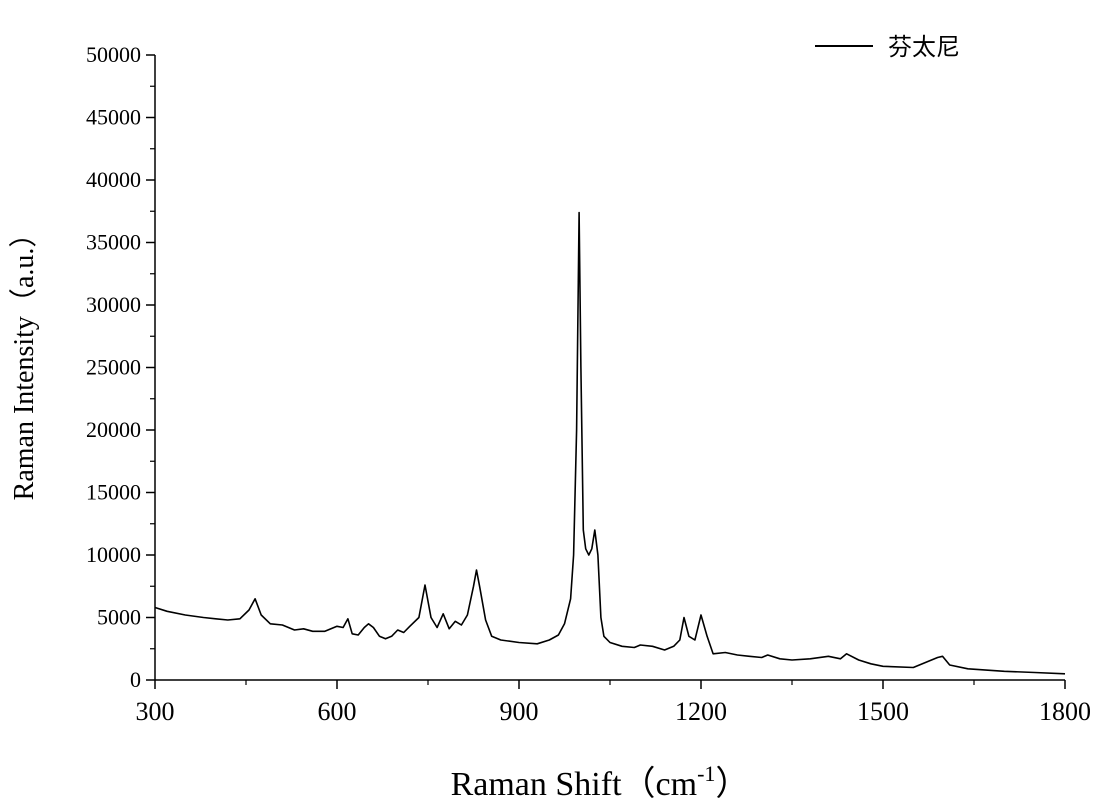  Describe the element at coordinates (732, 784) in the screenshot. I see `x-axis-title-tail: ）` at that location.